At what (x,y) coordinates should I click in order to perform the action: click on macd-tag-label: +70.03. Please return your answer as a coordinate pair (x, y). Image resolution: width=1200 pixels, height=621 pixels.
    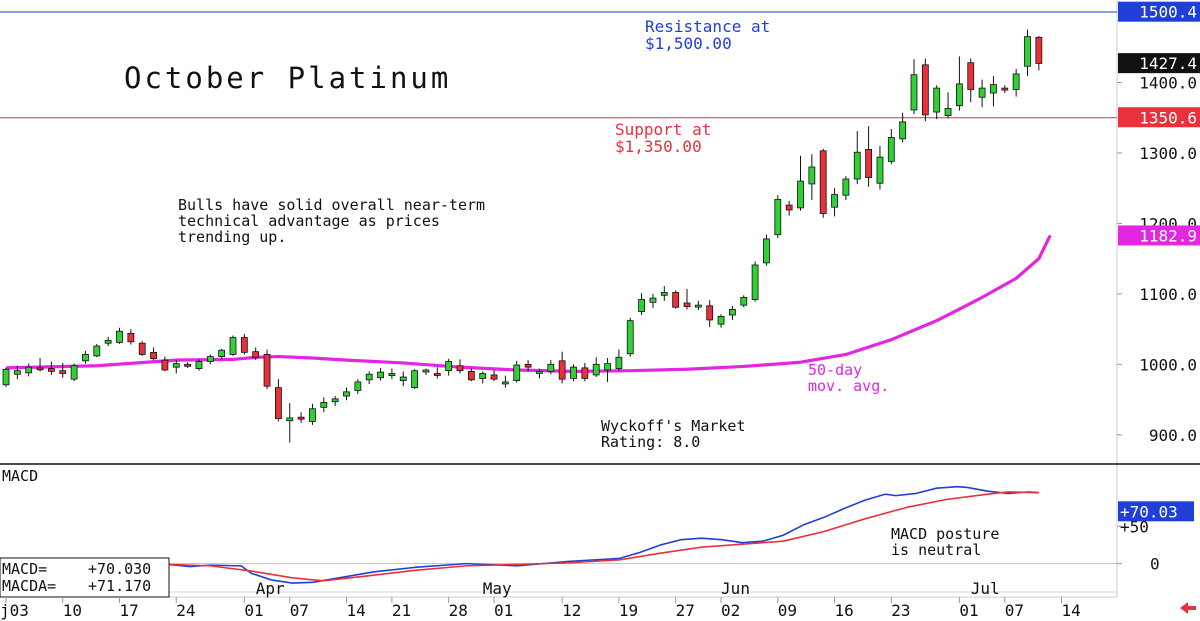
    Looking at the image, I should click on (1149, 511).